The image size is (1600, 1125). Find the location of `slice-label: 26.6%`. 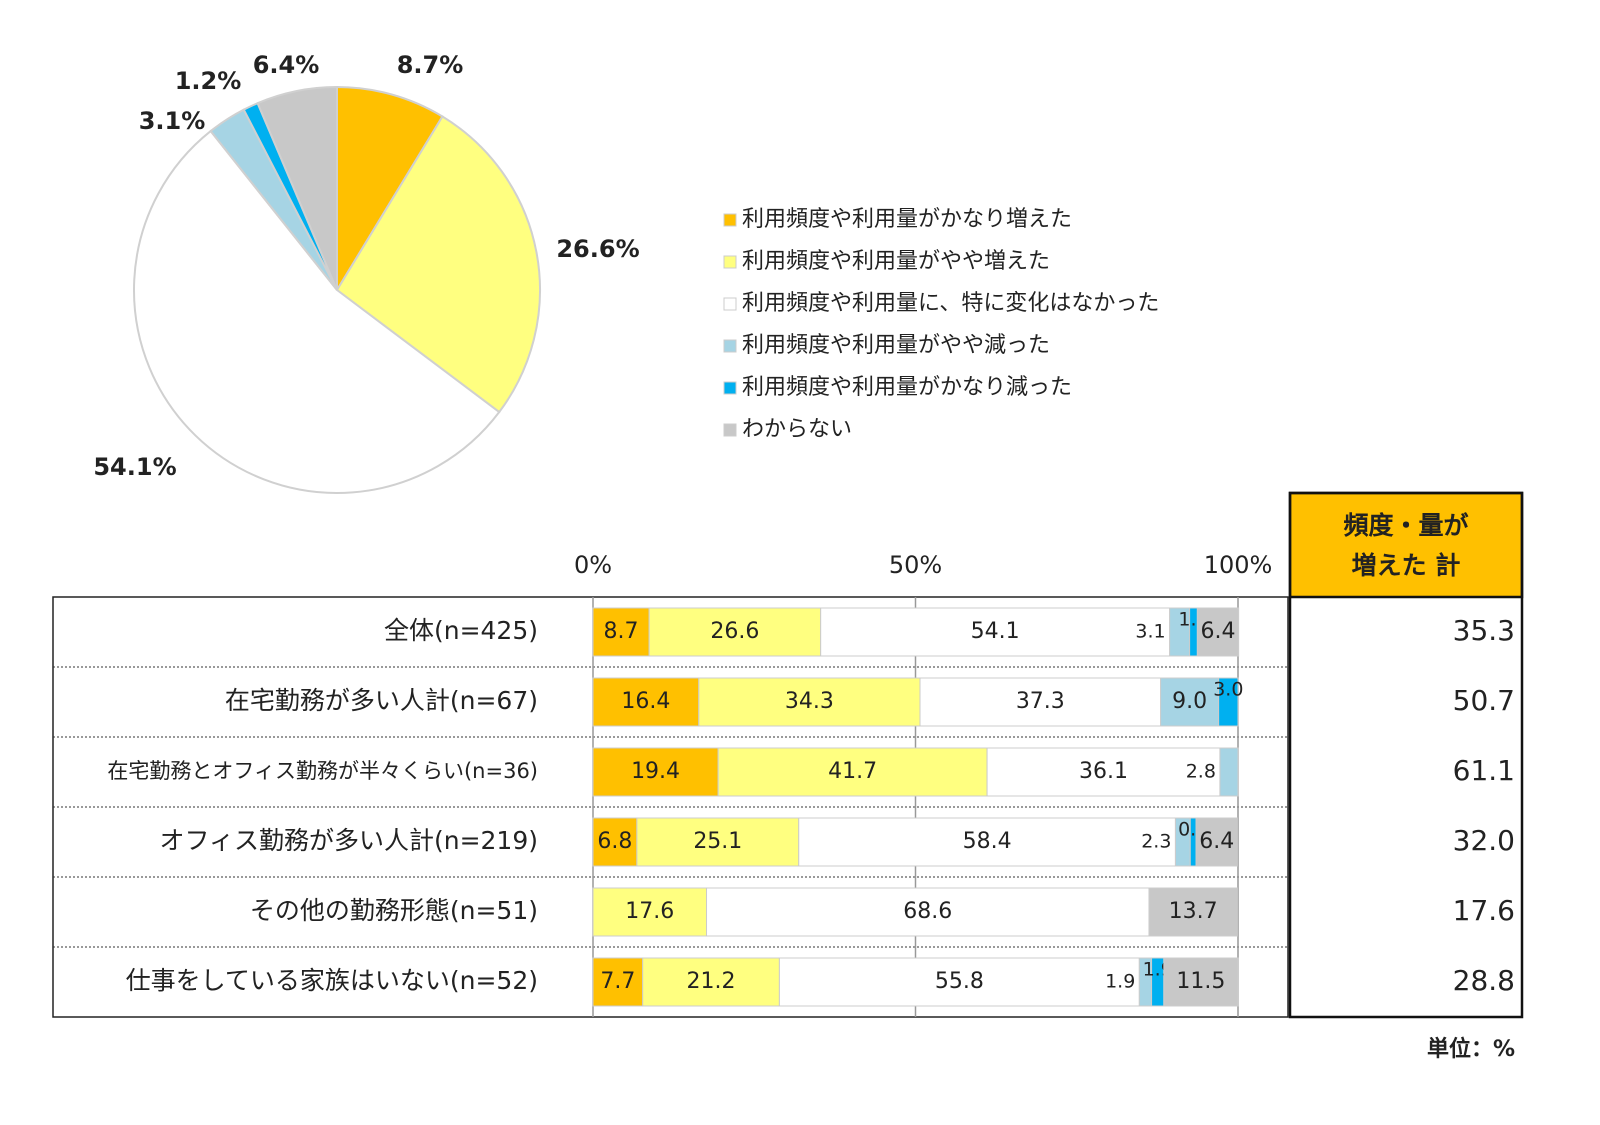

slice-label: 26.6% is located at coordinates (597, 249).